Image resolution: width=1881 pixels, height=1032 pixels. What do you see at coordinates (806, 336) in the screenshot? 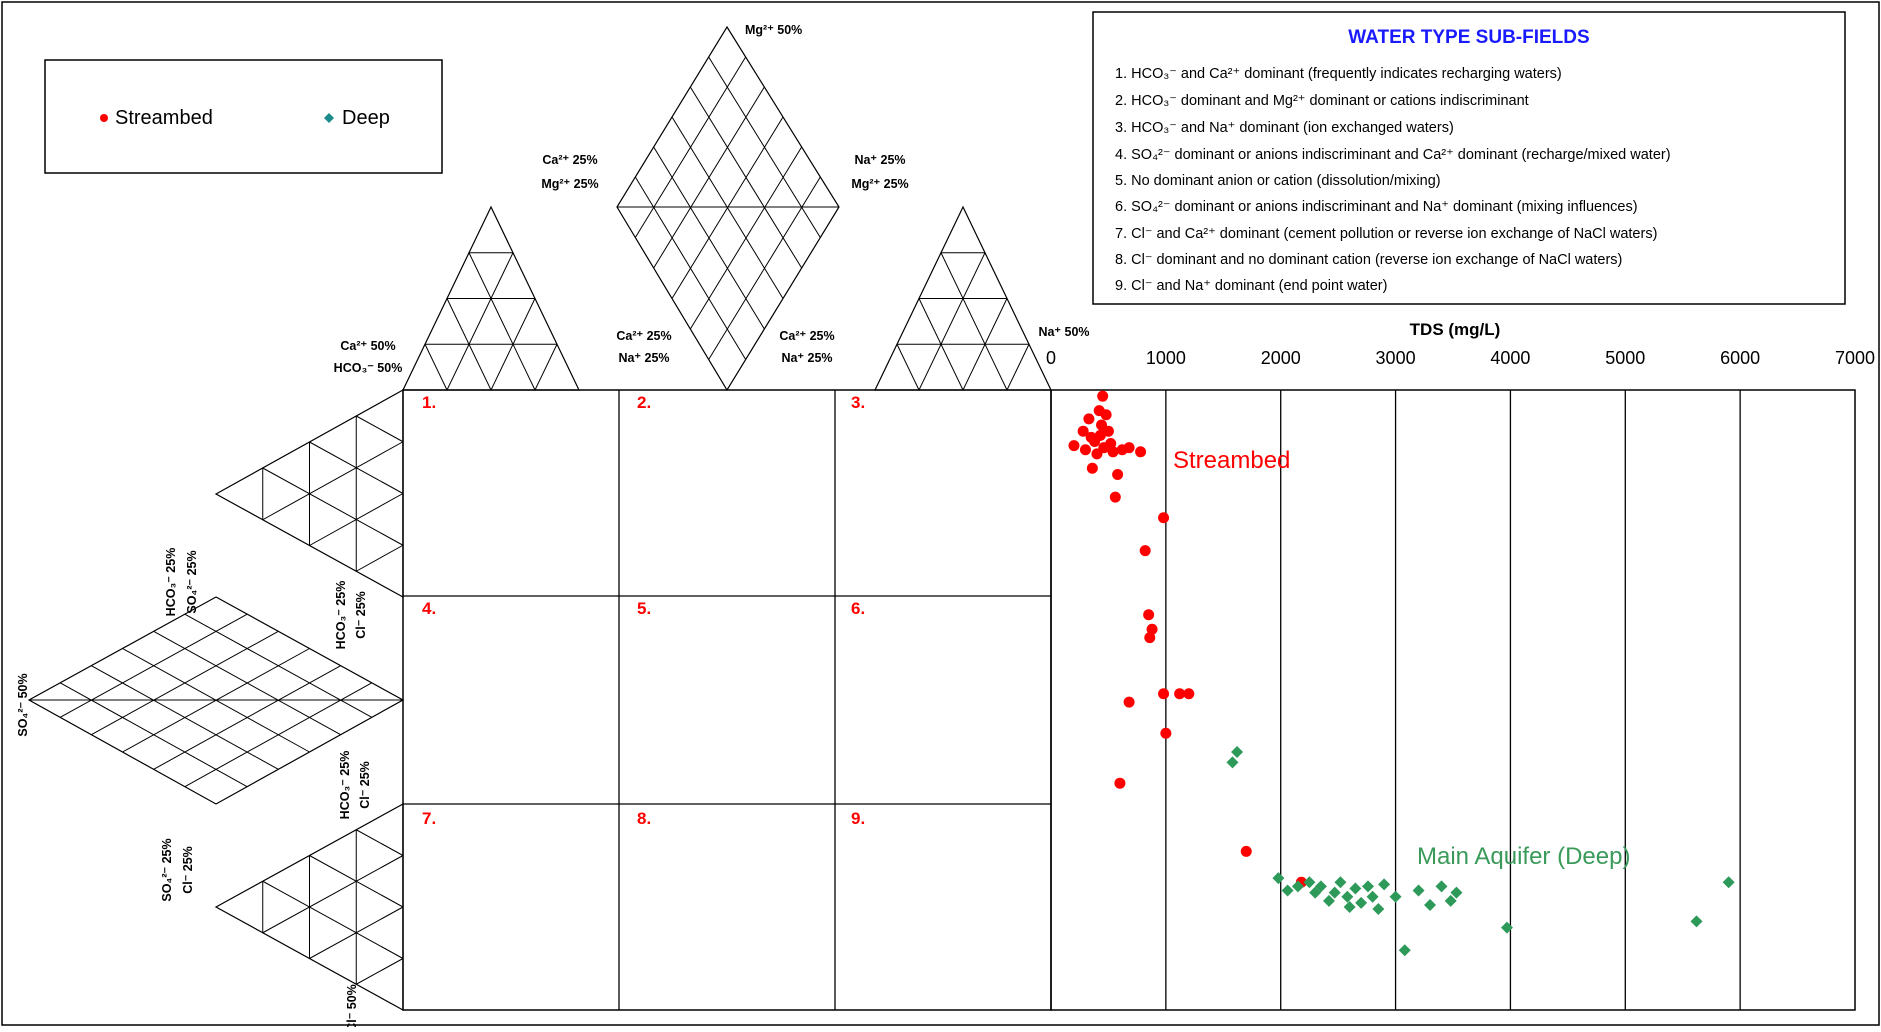
I see `label-ca25-na25-right-a: Ca²⁺ 25%` at bounding box center [806, 336].